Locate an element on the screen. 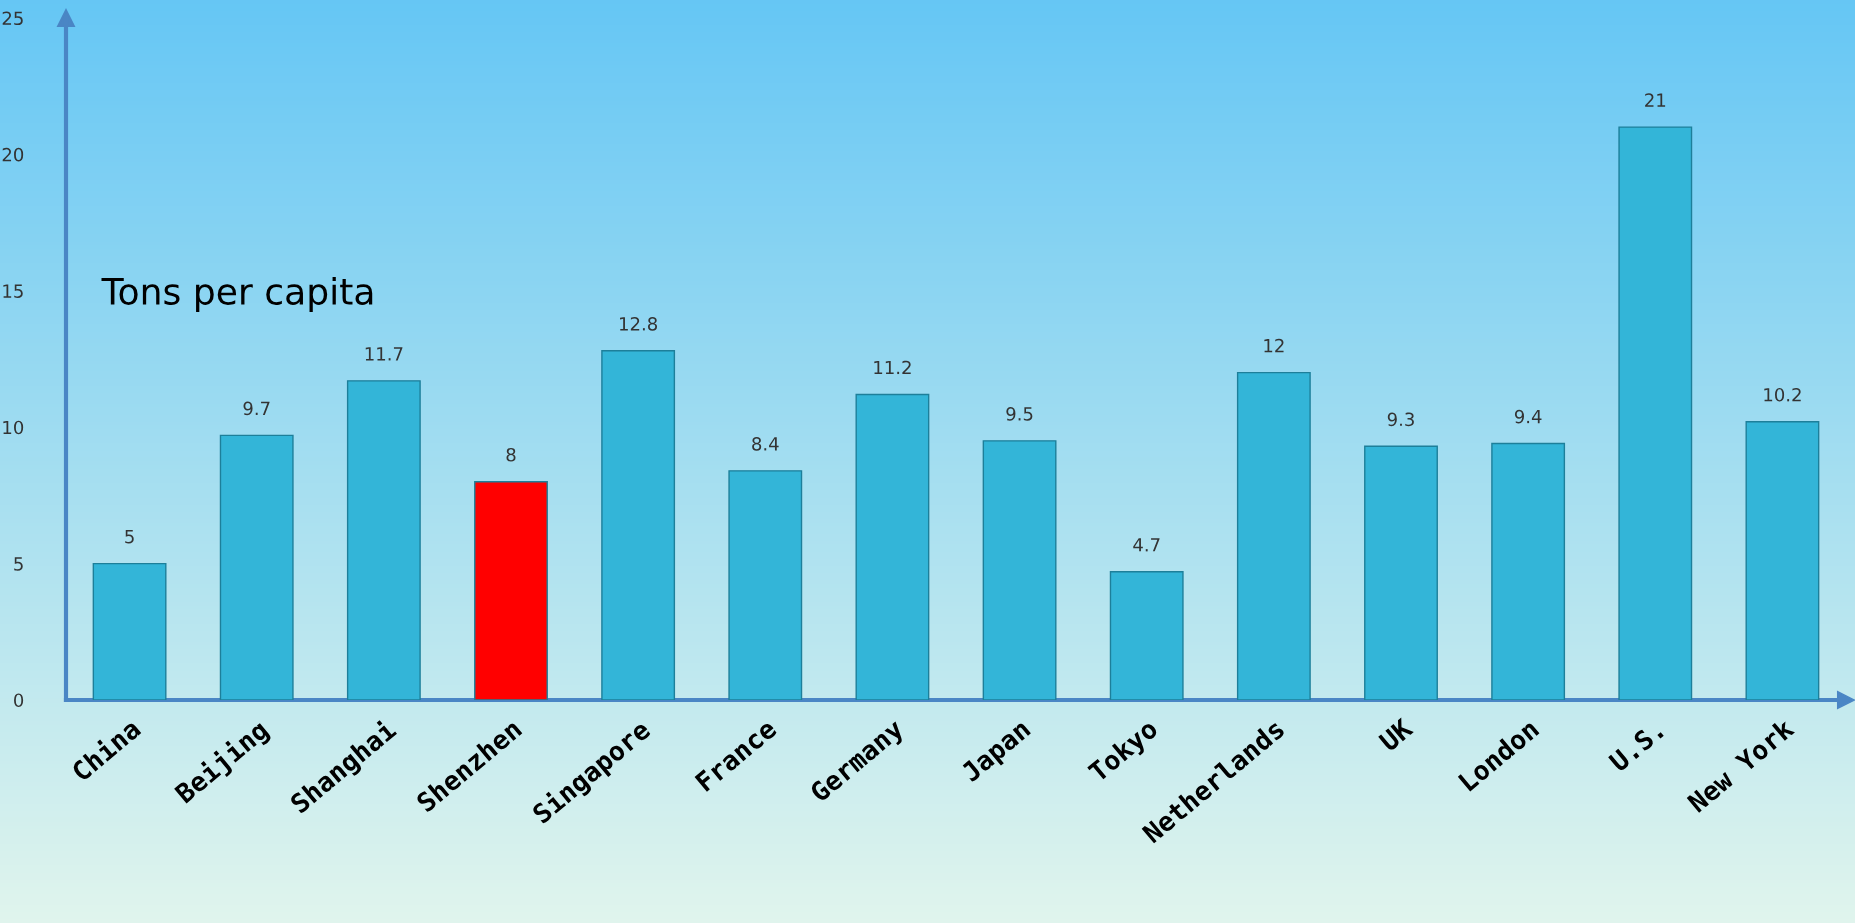 The image size is (1855, 923). data-label: 11.2 is located at coordinates (892, 367).